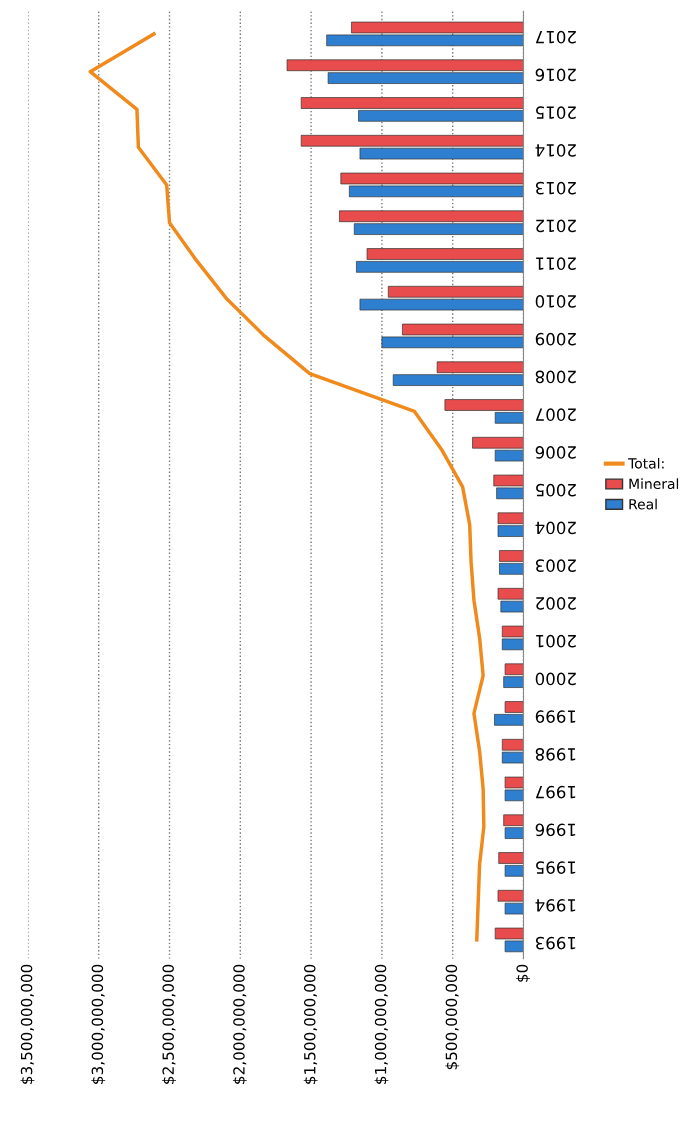 This screenshot has width=698, height=1128. What do you see at coordinates (556, 112) in the screenshot?
I see `y-tick-label: 2015` at bounding box center [556, 112].